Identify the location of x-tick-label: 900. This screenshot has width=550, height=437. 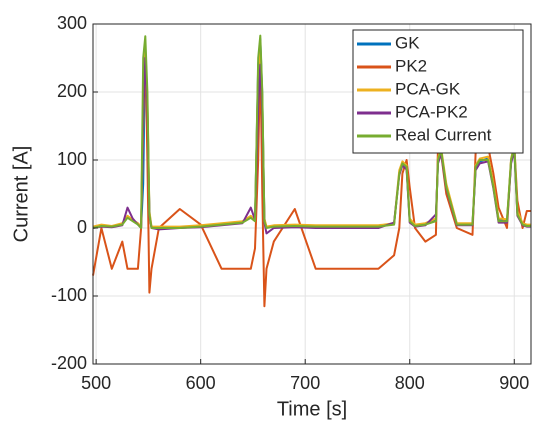
(514, 383).